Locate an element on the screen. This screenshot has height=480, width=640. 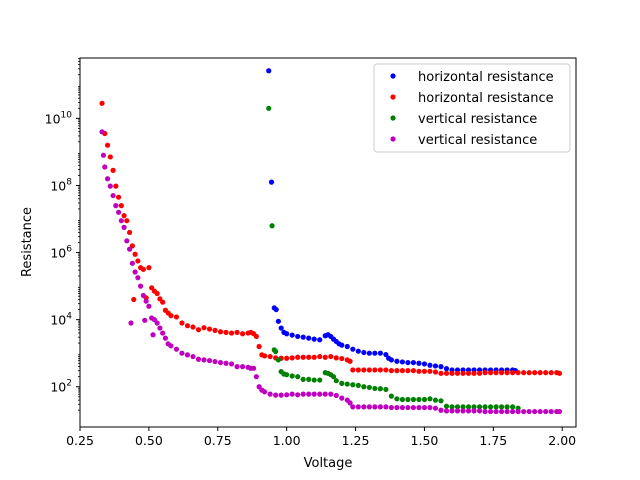
x-tick-label: 0.50 is located at coordinates (149, 440).